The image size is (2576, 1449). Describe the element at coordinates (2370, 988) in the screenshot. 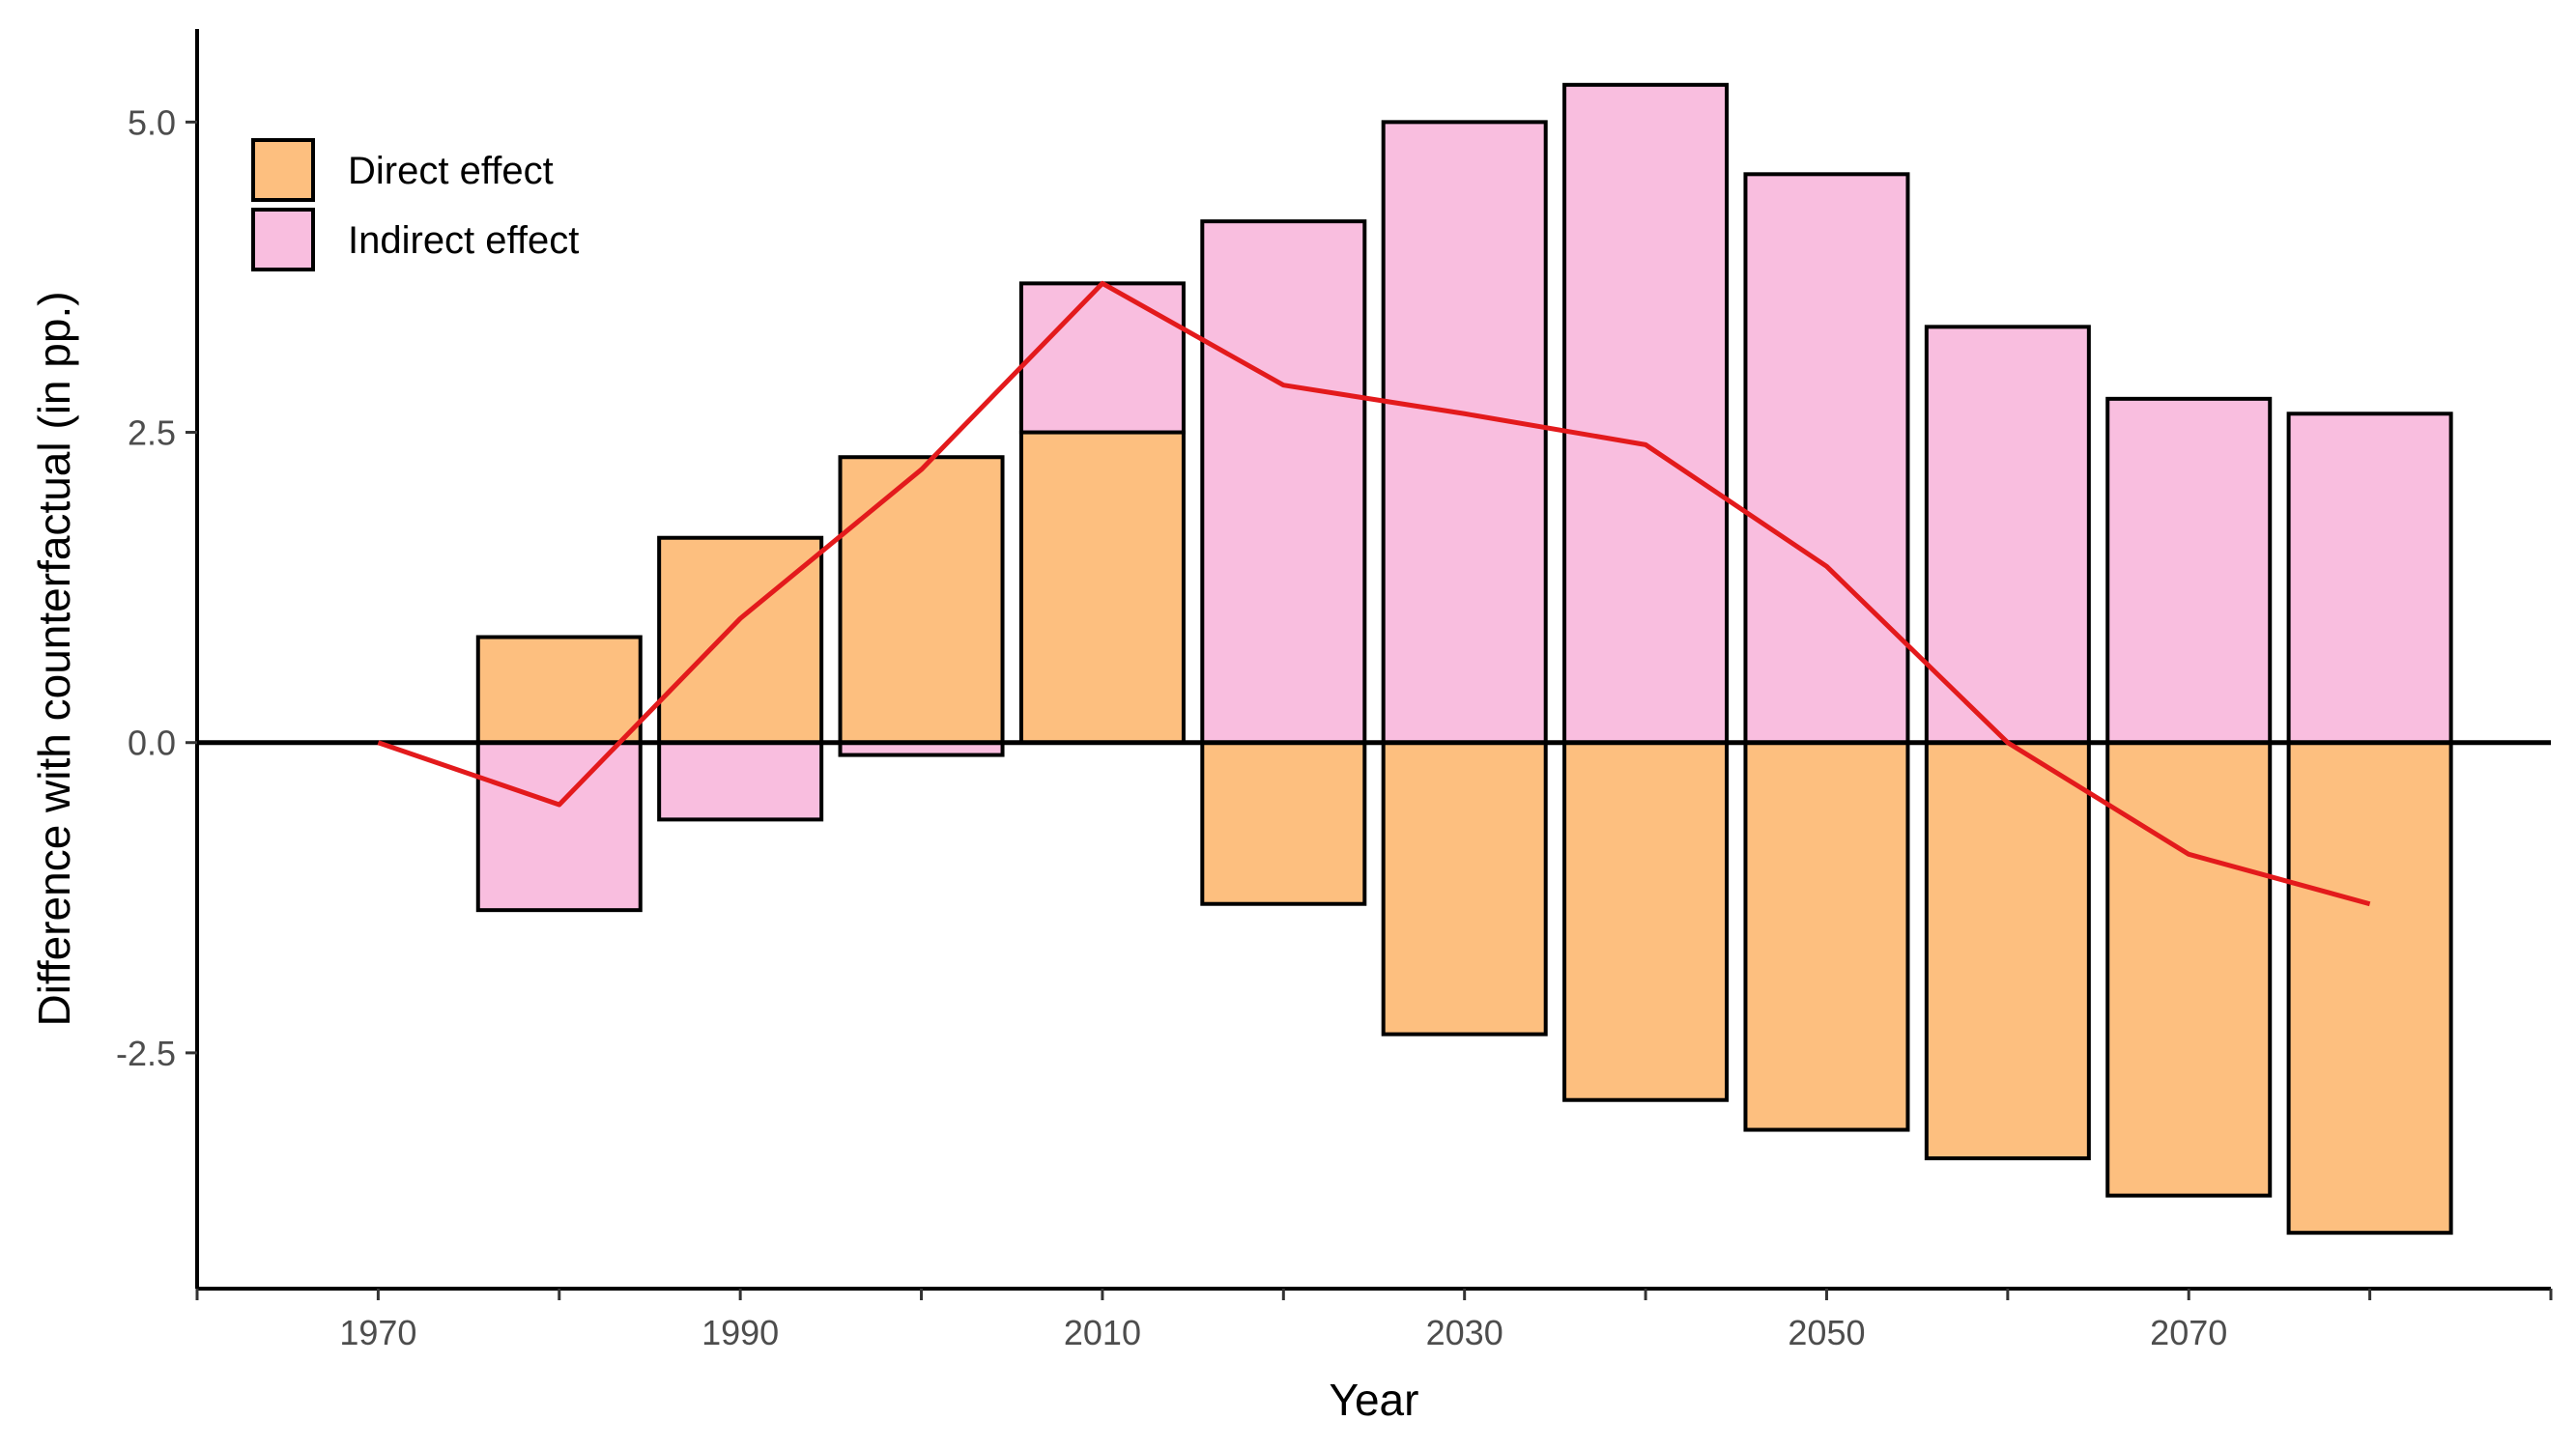

I see `bar-direct-2080` at that location.